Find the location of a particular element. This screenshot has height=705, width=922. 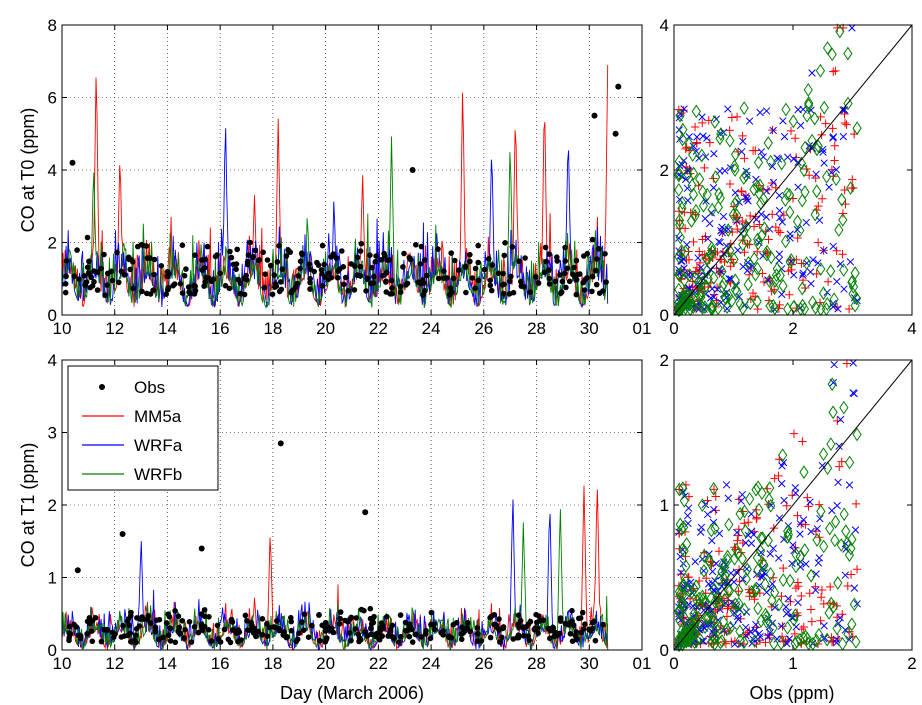

x-tick-label: 14 is located at coordinates (167, 663).